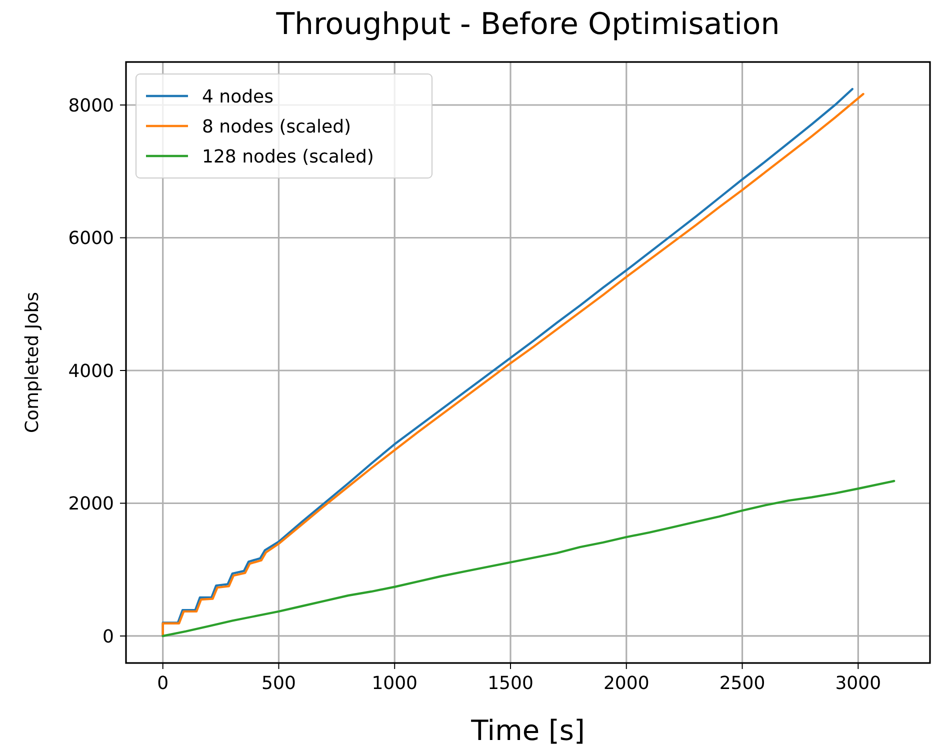 This screenshot has width=933, height=748. I want to click on x-tick-label: 500, so click(279, 683).